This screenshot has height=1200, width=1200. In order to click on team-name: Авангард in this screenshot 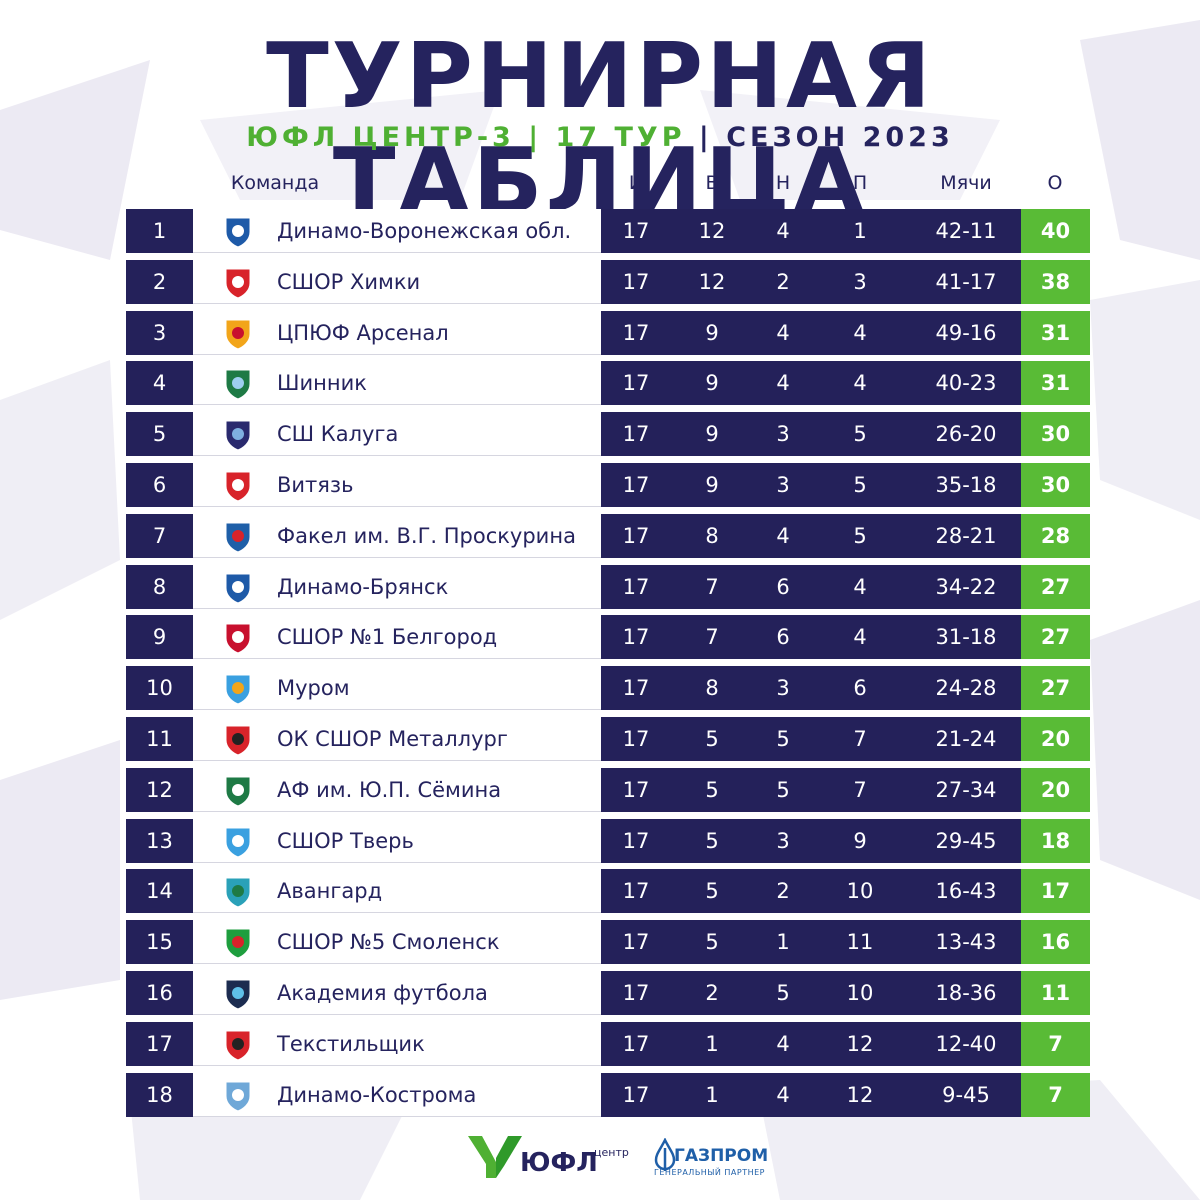, I will do `click(330, 891)`.